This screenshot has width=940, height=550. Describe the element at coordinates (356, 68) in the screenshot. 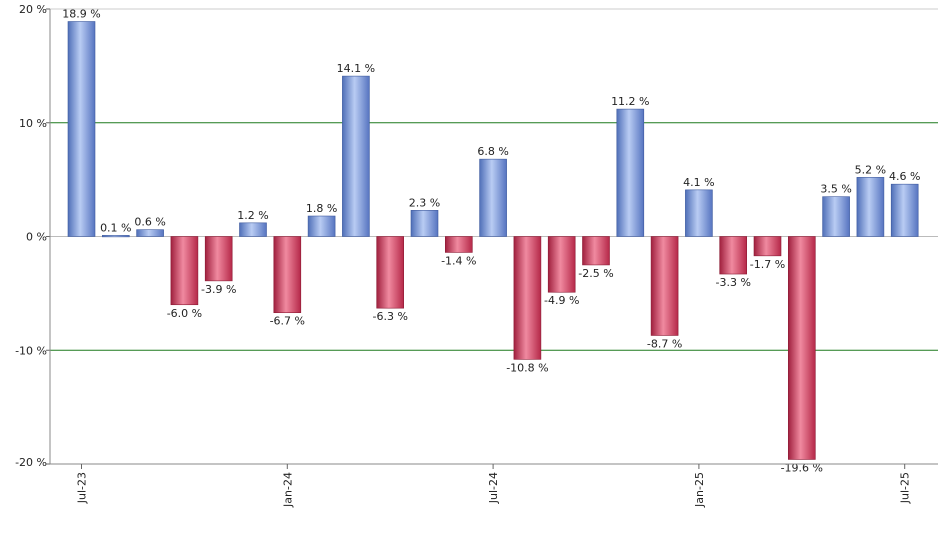

I see `data-label: 14.1 %` at that location.